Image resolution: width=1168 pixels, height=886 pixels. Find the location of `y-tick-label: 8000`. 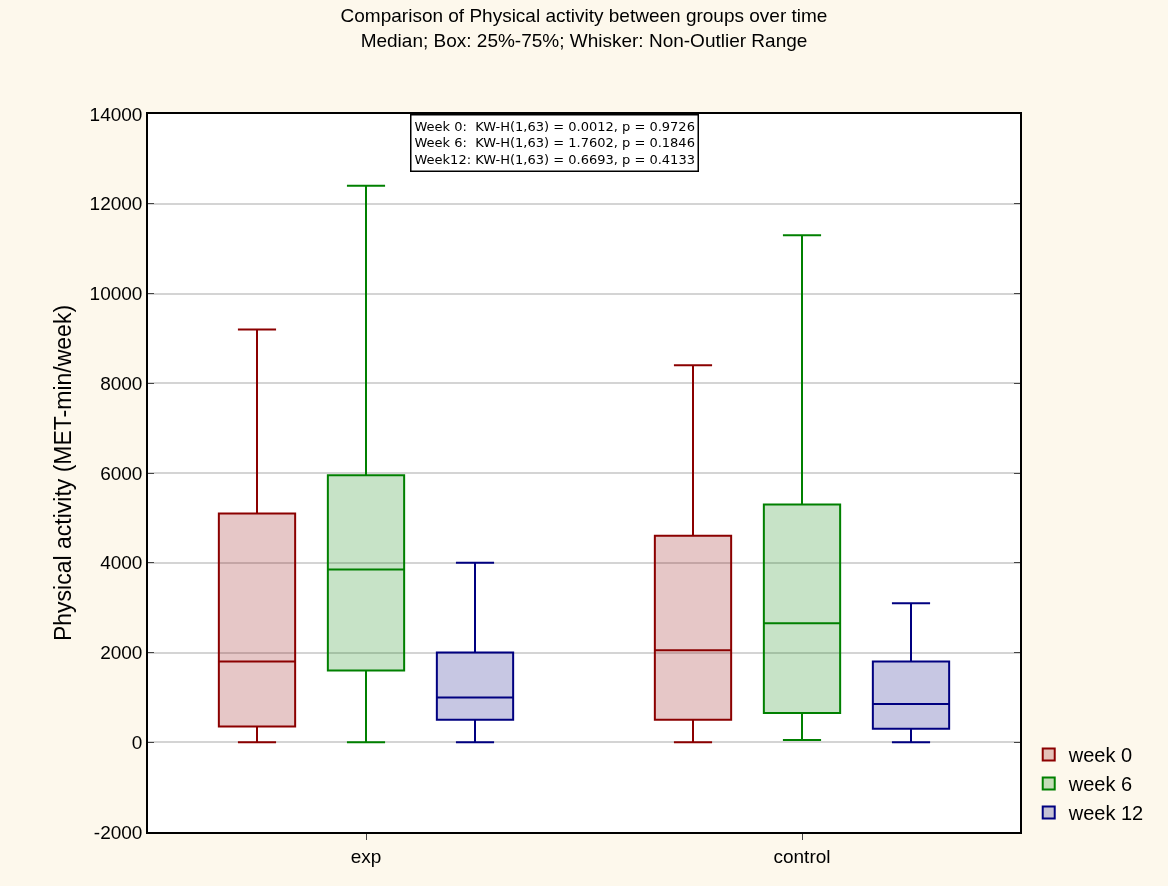

y-tick-label: 8000 is located at coordinates (121, 383).